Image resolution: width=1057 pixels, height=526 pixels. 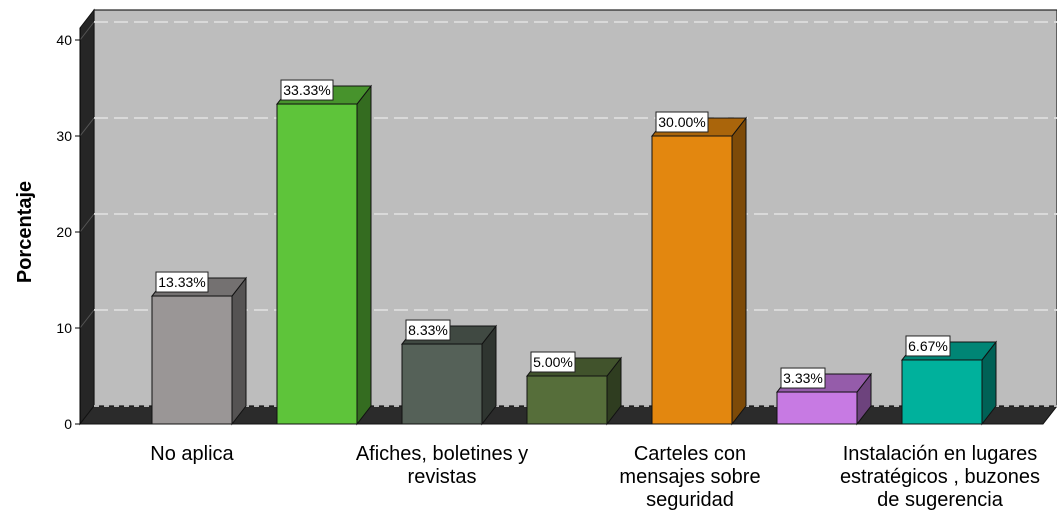 I want to click on x-category-label-line: mensajes sobre, so click(x=689, y=477).